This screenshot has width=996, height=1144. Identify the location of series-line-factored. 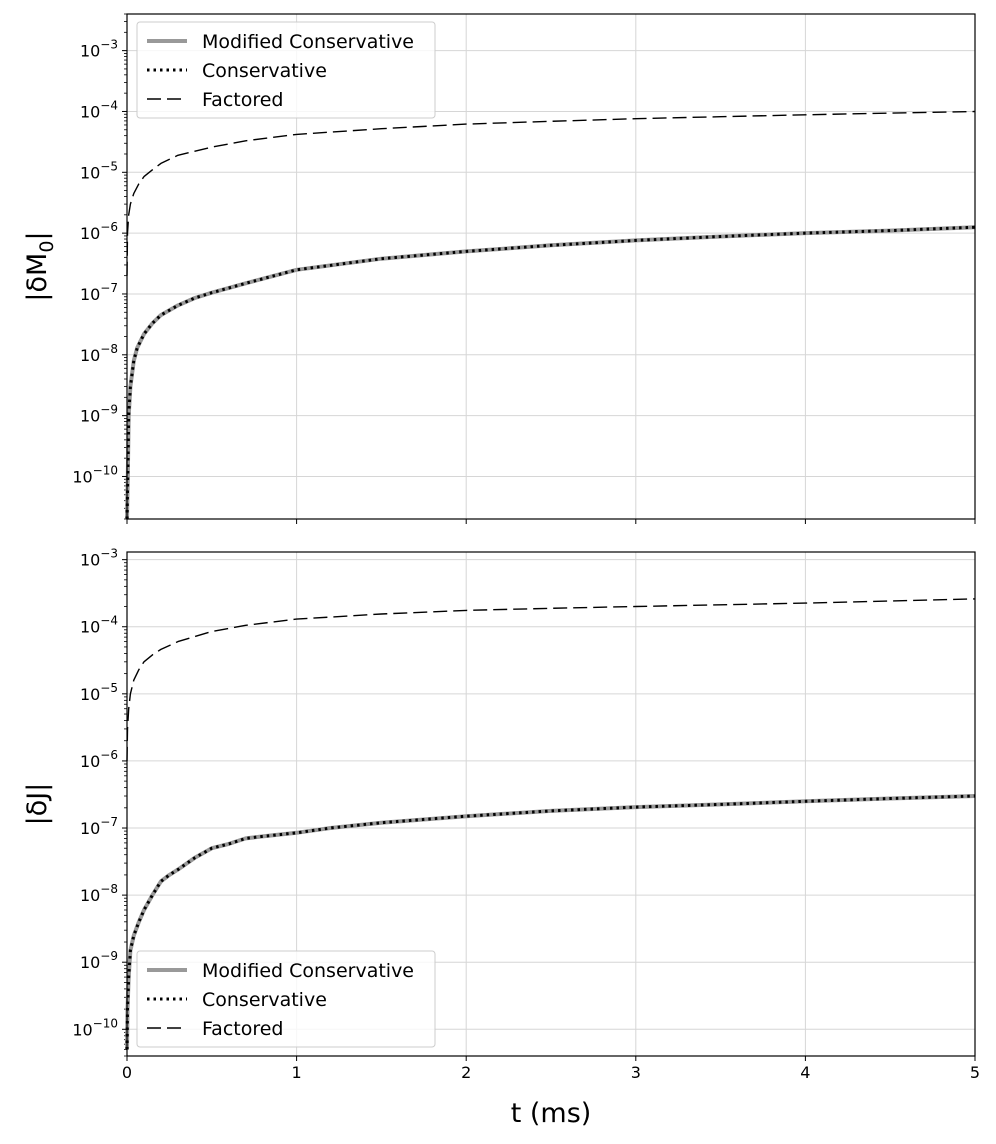
(551, 679).